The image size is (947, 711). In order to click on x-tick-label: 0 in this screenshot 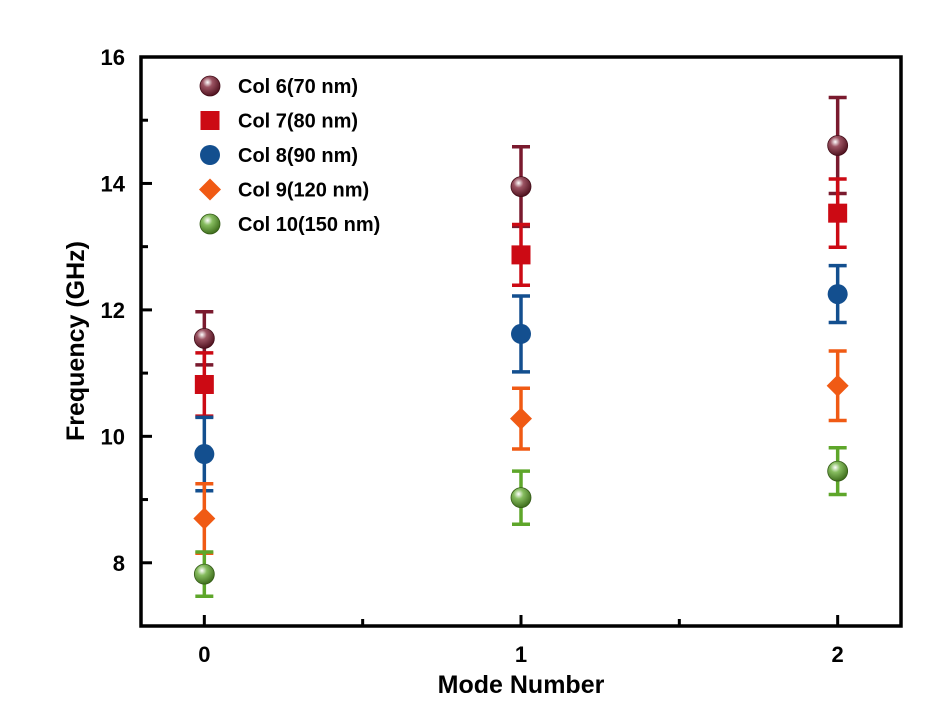, I will do `click(204, 654)`.